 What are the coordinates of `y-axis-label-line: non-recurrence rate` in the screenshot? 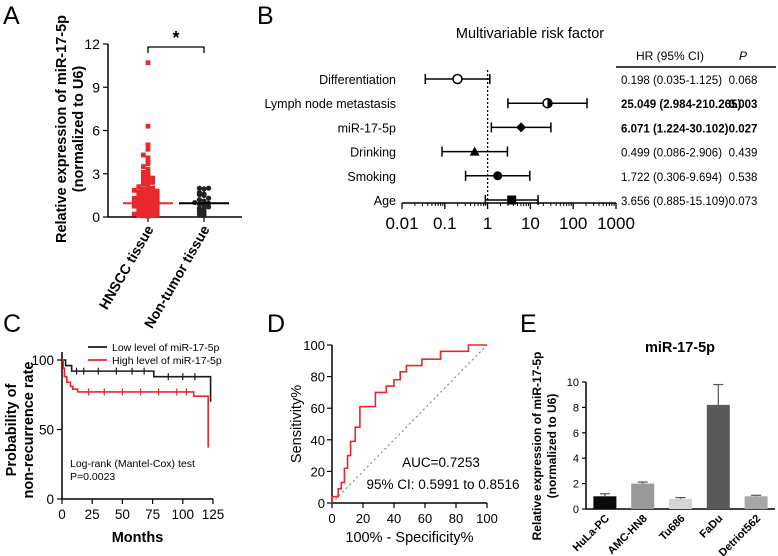 It's located at (29, 430).